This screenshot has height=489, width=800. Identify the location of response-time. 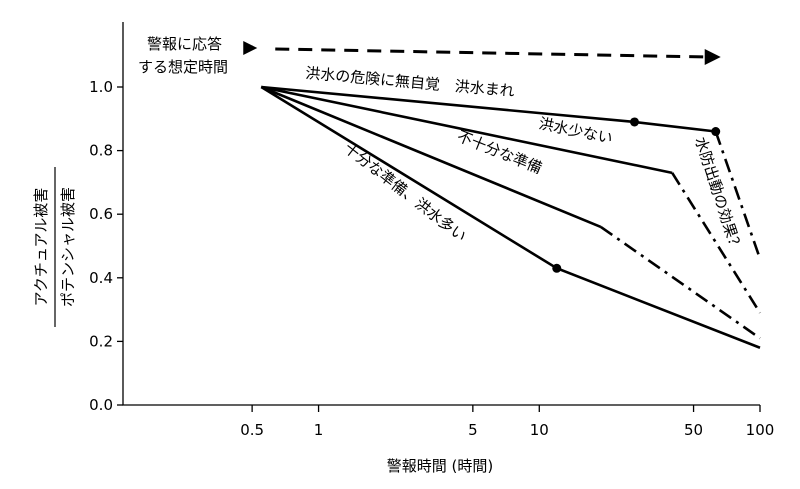
(482, 53).